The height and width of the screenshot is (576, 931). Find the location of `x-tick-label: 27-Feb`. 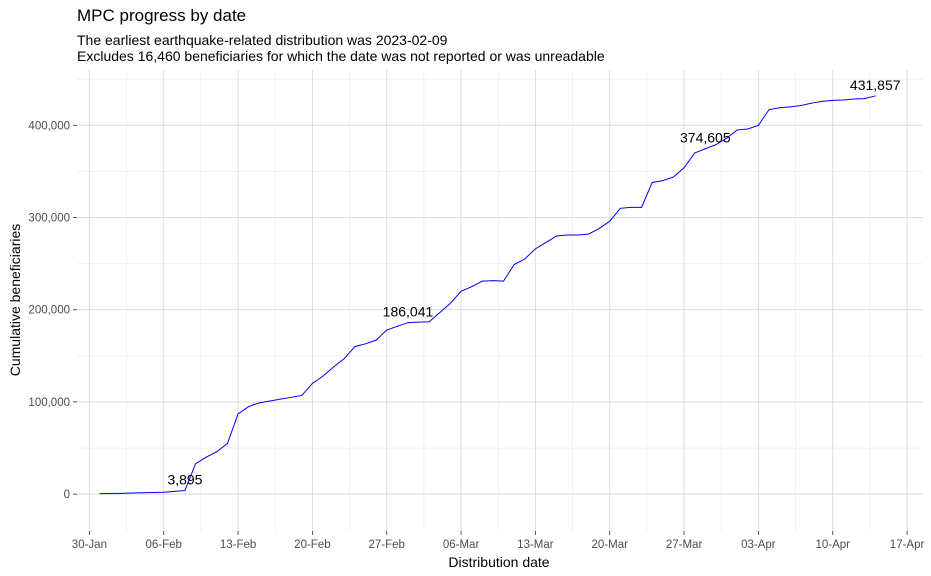

x-tick-label: 27-Feb is located at coordinates (387, 545).